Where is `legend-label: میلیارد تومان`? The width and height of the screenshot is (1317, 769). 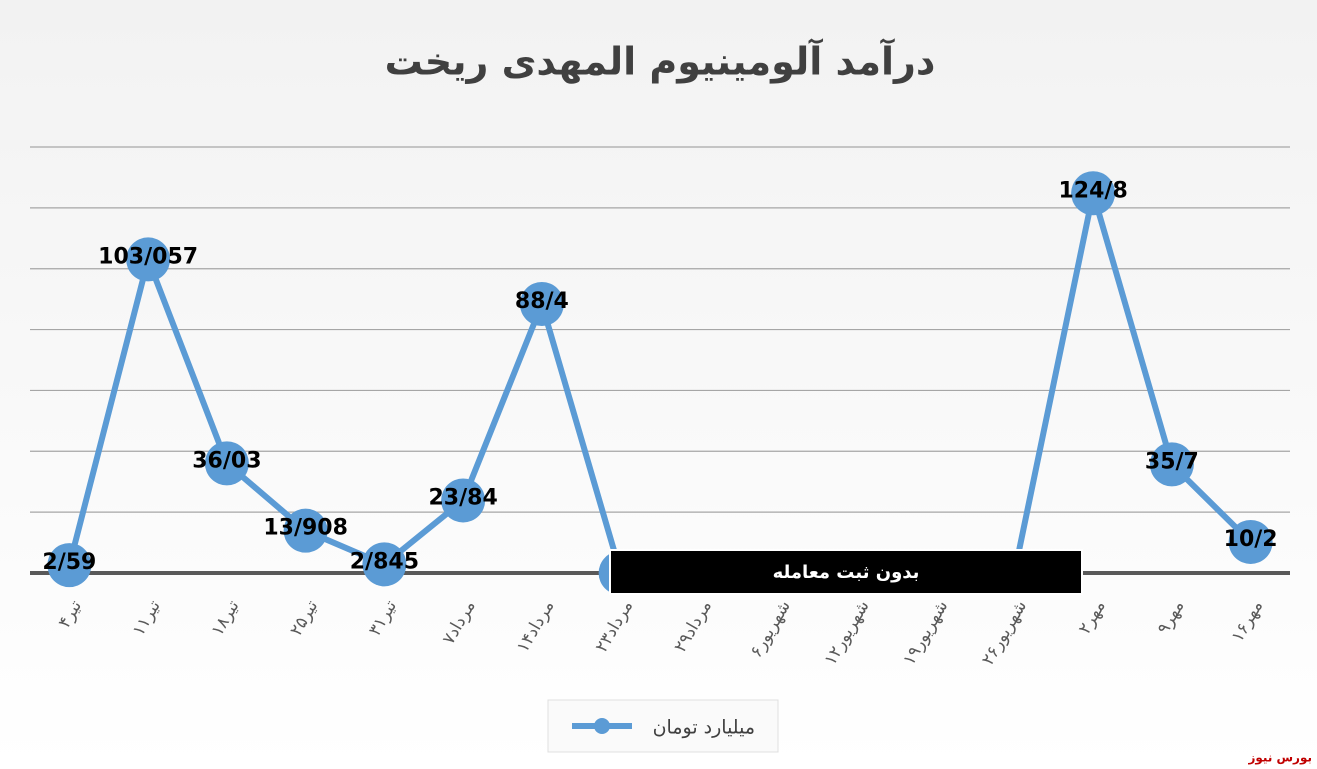
legend-label: میلیارد تومان is located at coordinates (704, 728).